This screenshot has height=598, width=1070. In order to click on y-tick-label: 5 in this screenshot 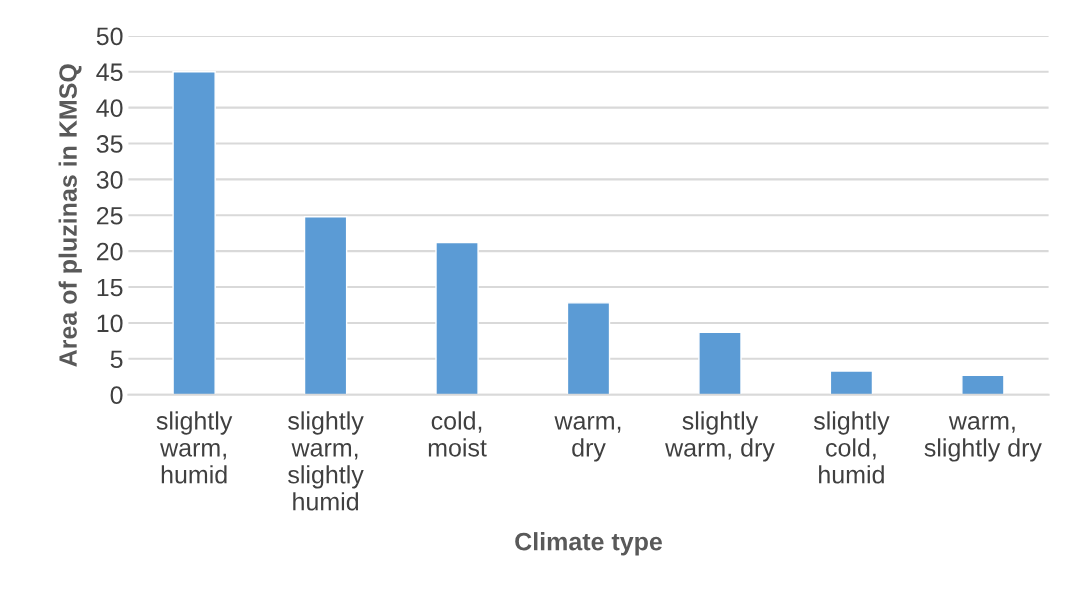, I will do `click(116, 359)`.